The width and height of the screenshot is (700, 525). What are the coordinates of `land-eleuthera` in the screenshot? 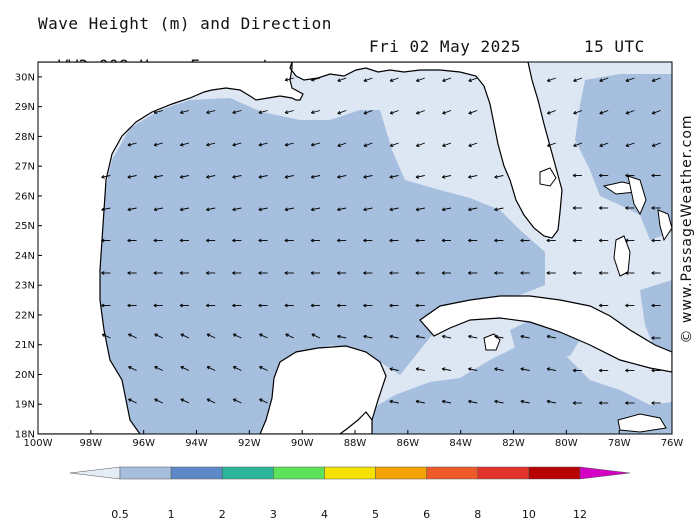 It's located at (664, 225).